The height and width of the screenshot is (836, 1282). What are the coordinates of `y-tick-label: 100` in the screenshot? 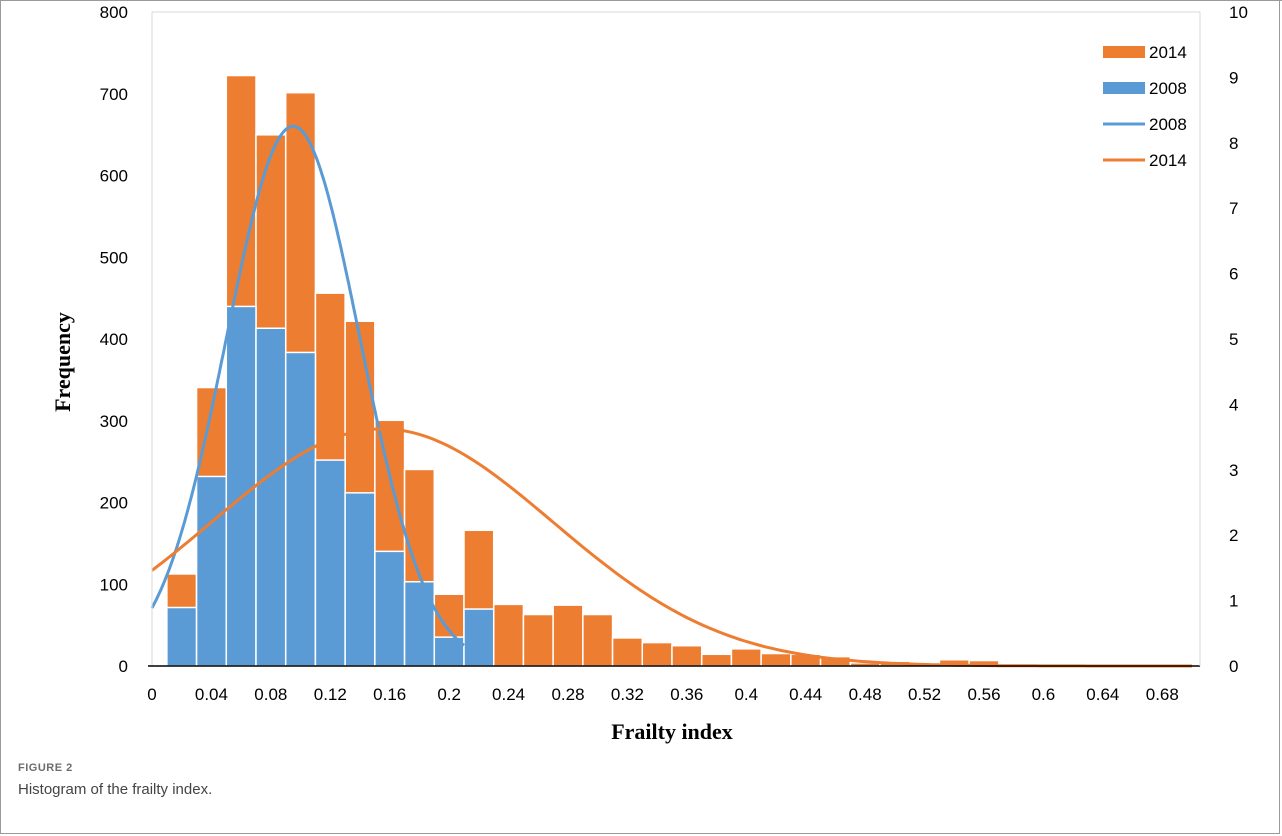 It's located at (114, 584).